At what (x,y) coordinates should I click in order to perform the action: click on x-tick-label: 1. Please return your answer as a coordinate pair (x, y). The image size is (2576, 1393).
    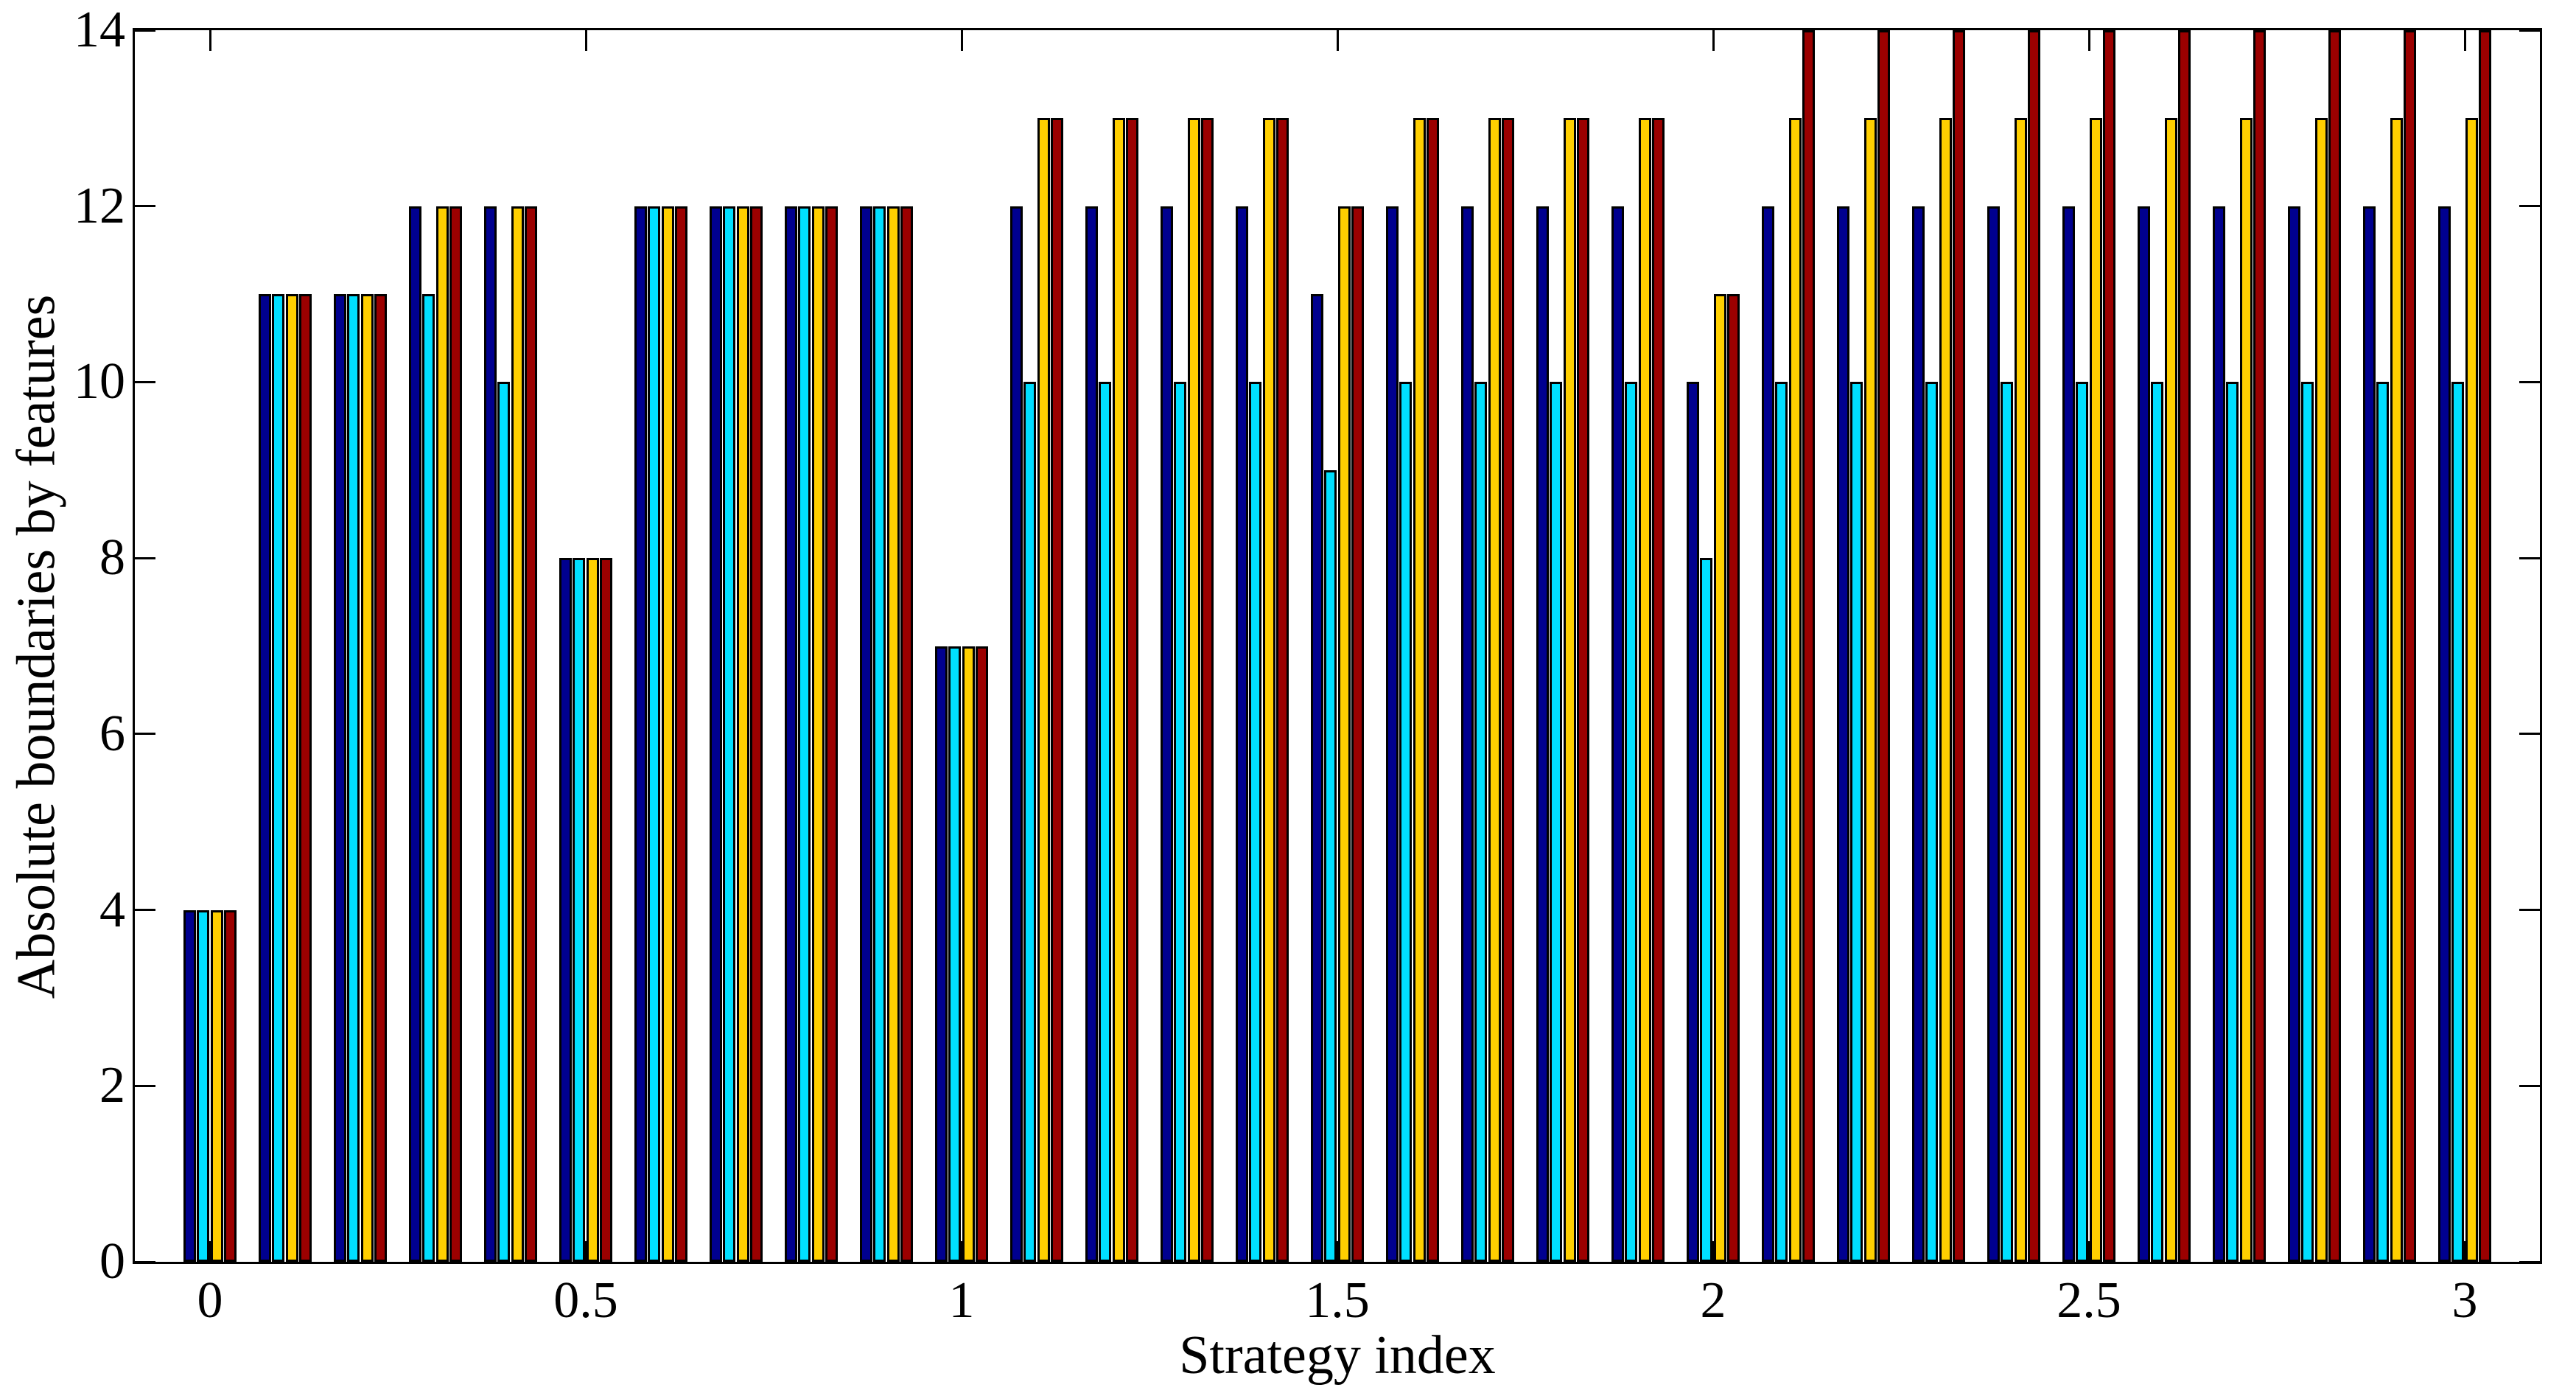
    Looking at the image, I should click on (961, 1300).